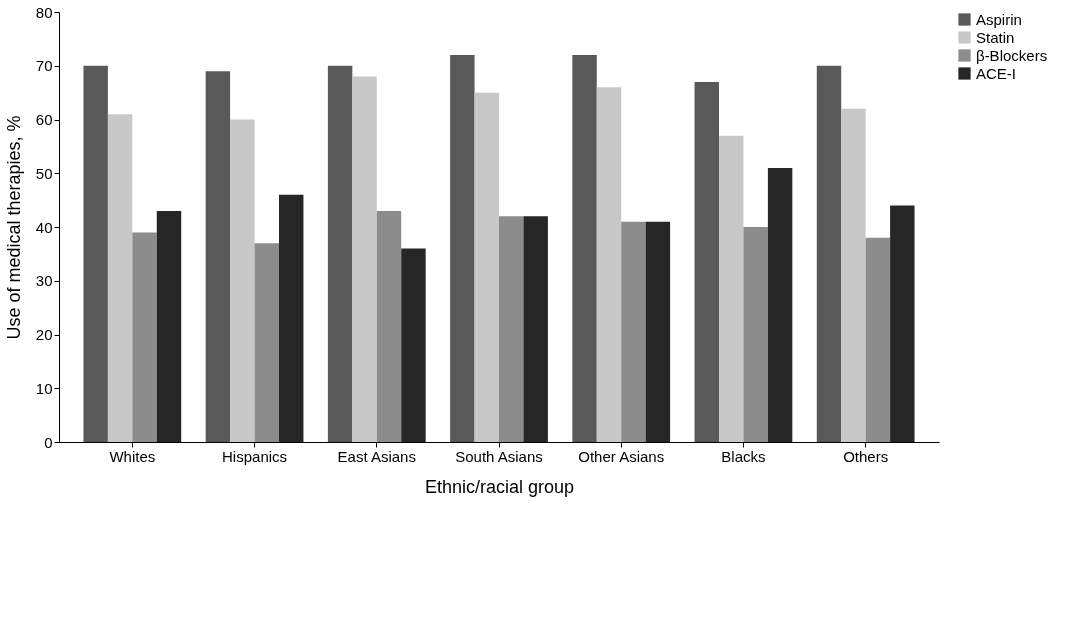  Describe the element at coordinates (44, 388) in the screenshot. I see `y-tick-label: 10` at that location.